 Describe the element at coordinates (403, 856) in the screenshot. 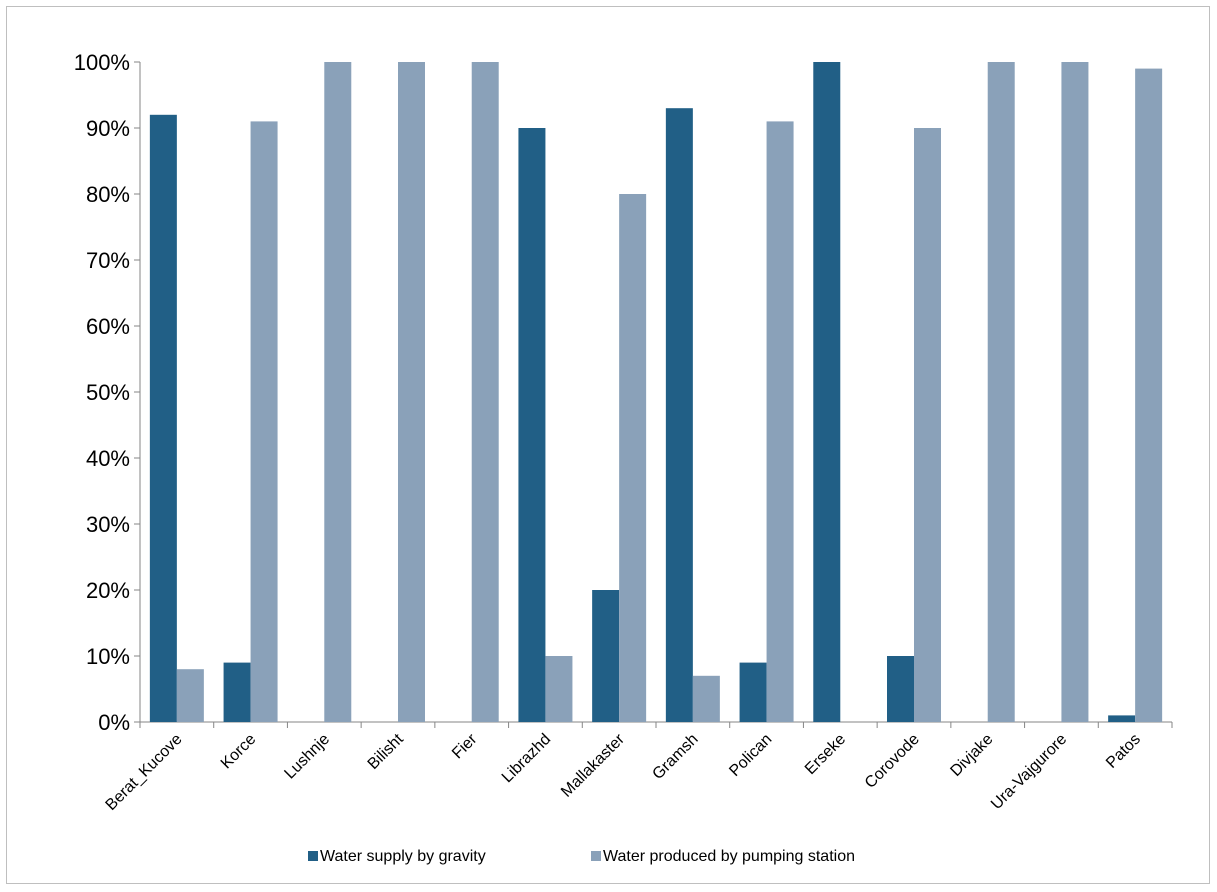

I see `legend-label: Water supply by gravity` at that location.